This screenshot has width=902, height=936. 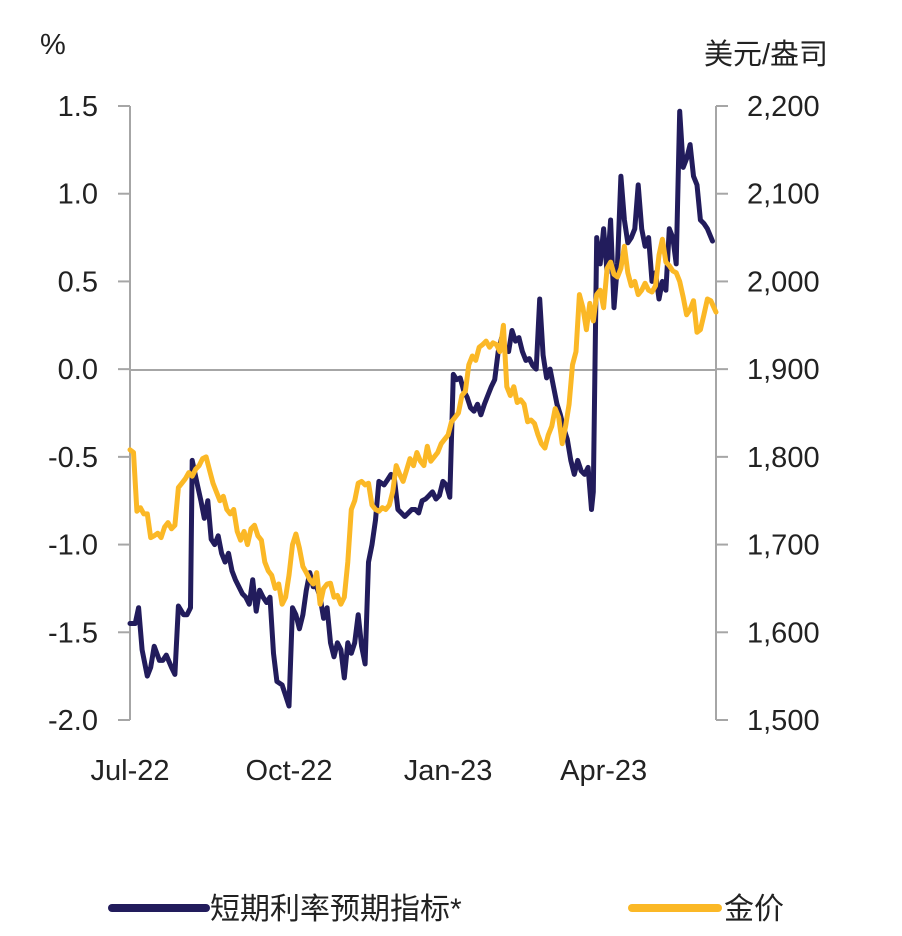 What do you see at coordinates (78, 107) in the screenshot?
I see `left-tick-label: 1.5` at bounding box center [78, 107].